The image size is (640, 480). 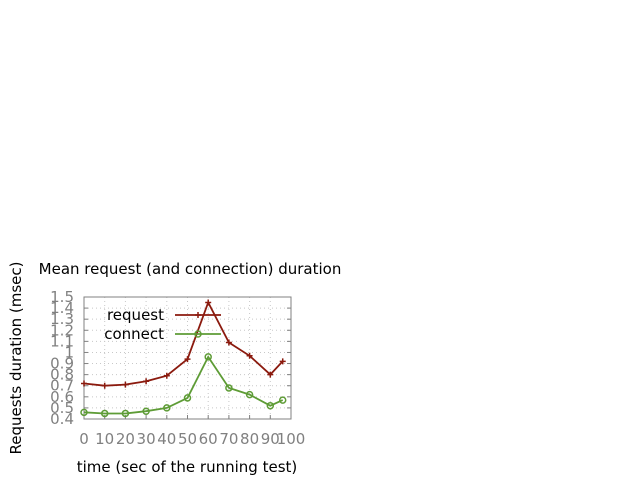 I want to click on y-axis-ticks: 0.40.50.60.70.80.911.11.21.31.41.5, so click(x=170, y=358).